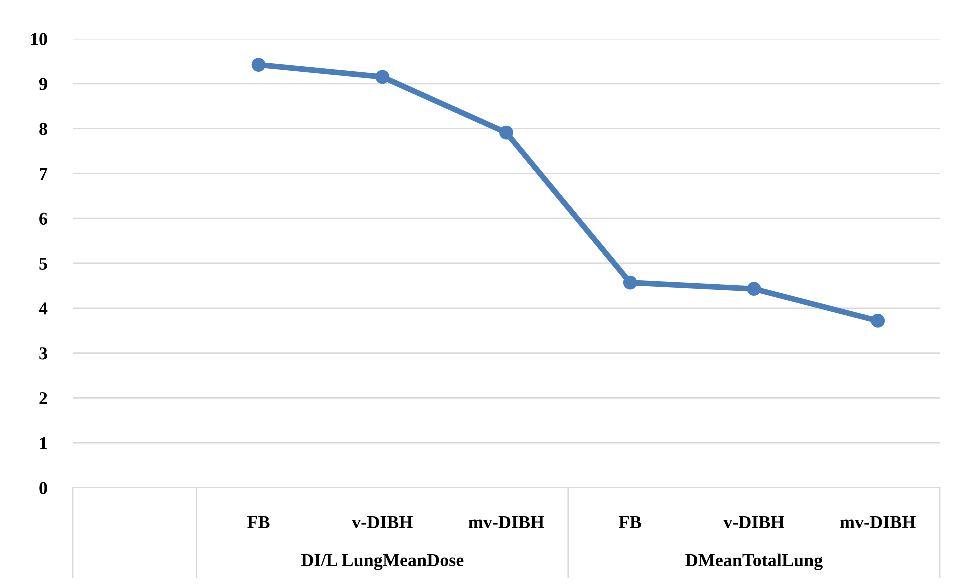  Describe the element at coordinates (754, 562) in the screenshot. I see `text: DMeanTotalLung` at that location.